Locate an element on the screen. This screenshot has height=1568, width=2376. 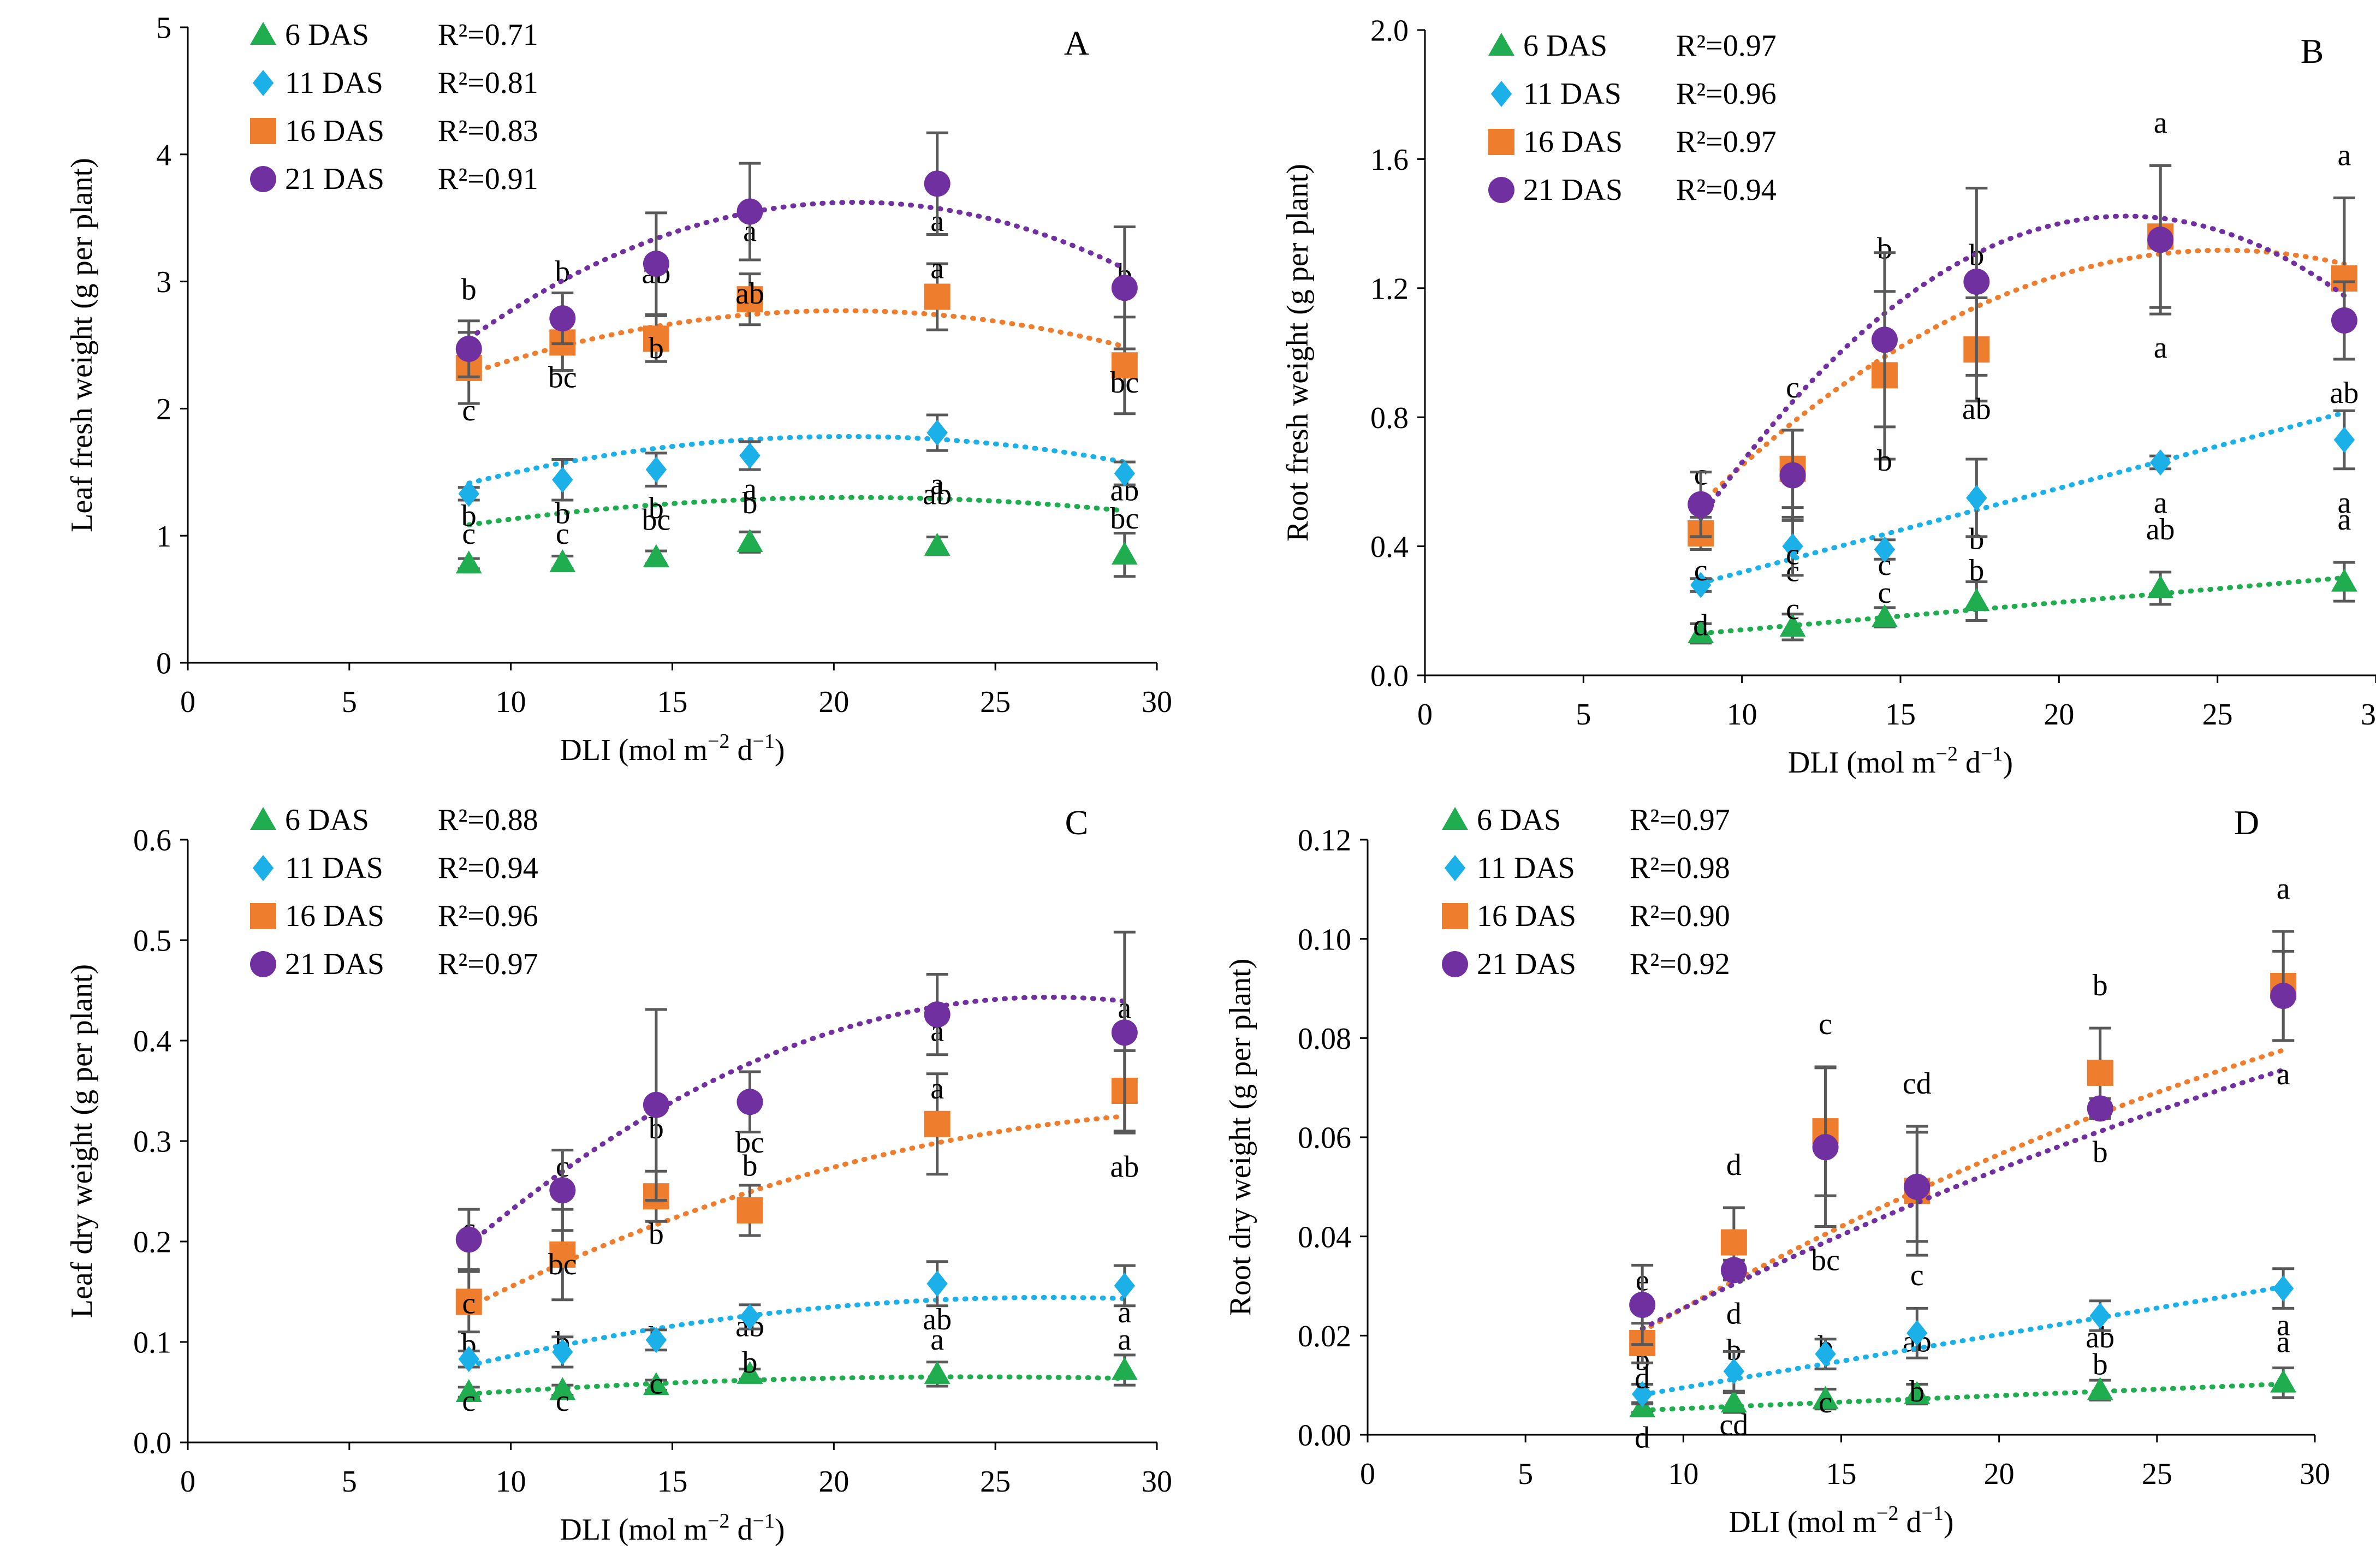
significance-letter: cd is located at coordinates (1917, 1084).